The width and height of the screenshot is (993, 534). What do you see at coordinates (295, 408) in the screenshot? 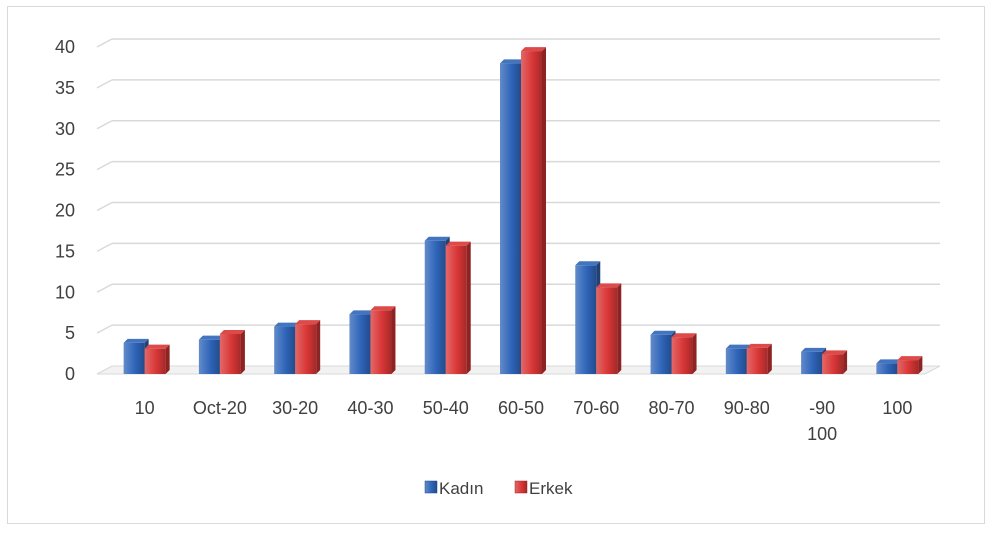
I see `x-tick-label: 30-20` at bounding box center [295, 408].